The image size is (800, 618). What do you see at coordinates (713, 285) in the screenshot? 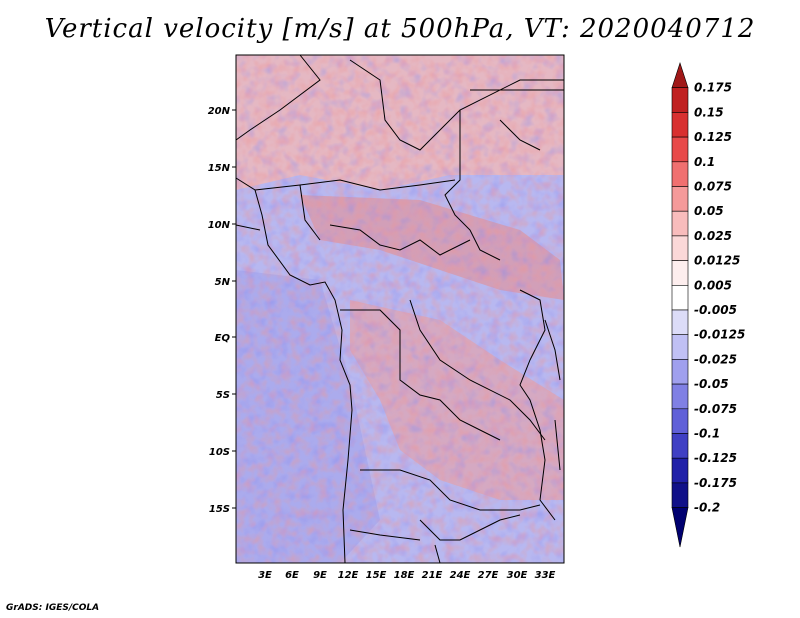
I see `colorbar-label: 0.005` at bounding box center [713, 285].